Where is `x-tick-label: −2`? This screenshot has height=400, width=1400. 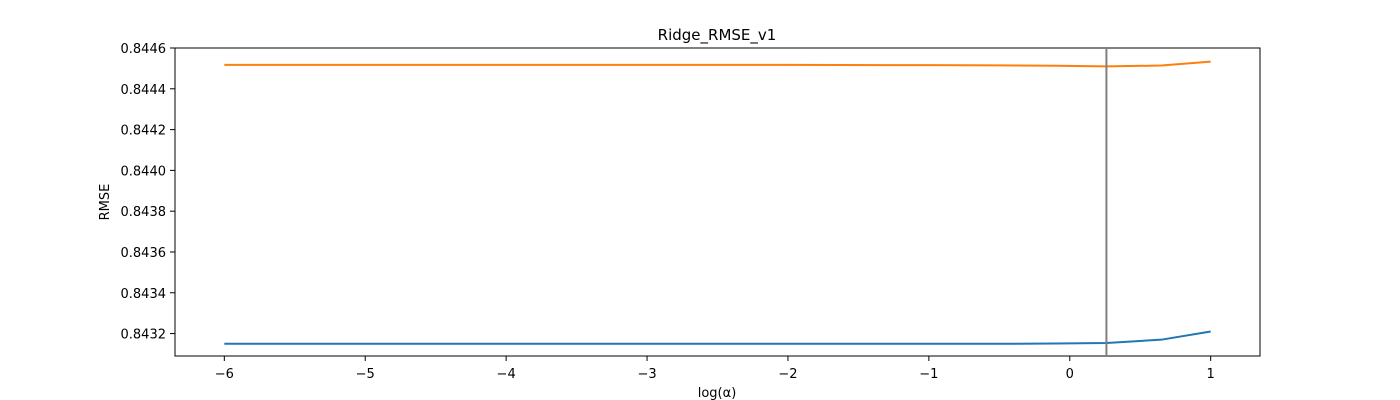 x-tick-label: −2 is located at coordinates (787, 374).